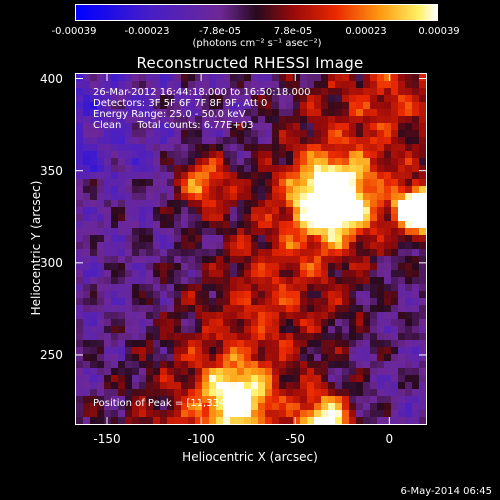 This screenshot has width=500, height=500. Describe the element at coordinates (220, 31) in the screenshot. I see `colorbar-tick: -7.8e-05` at that location.